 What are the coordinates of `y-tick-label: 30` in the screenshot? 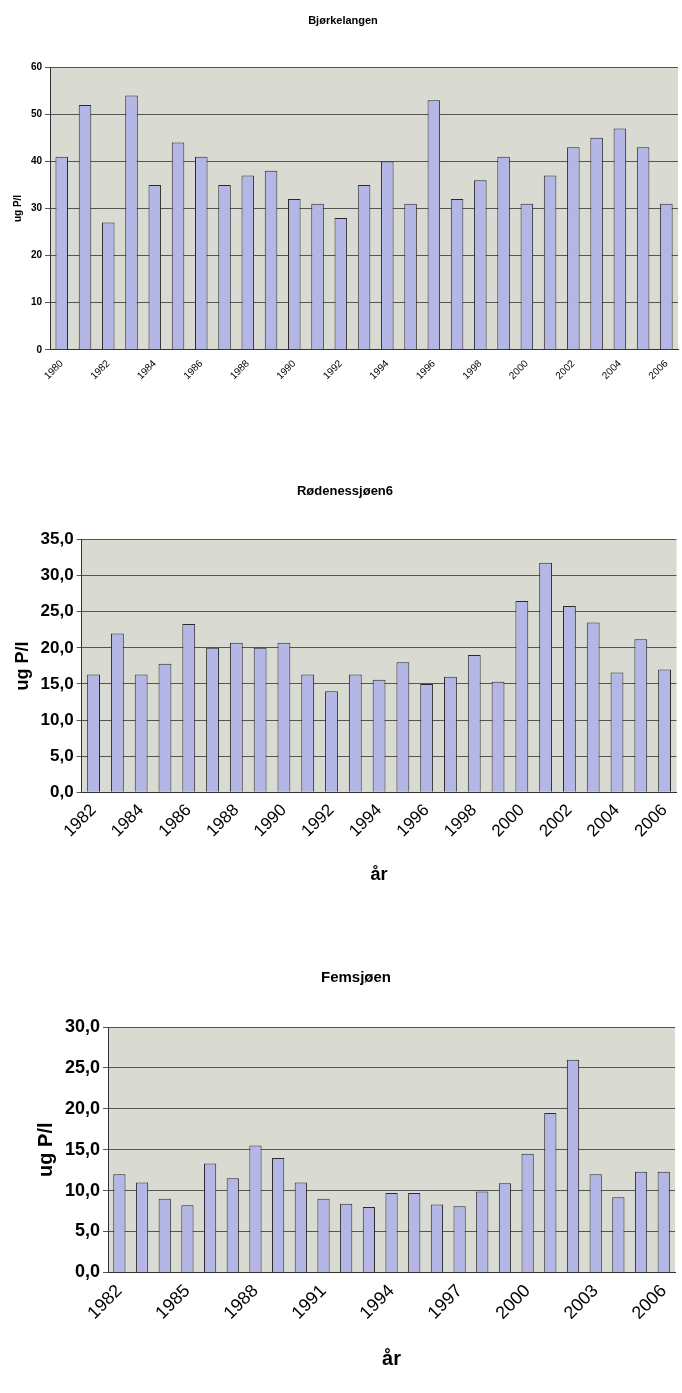 It's located at (37, 208).